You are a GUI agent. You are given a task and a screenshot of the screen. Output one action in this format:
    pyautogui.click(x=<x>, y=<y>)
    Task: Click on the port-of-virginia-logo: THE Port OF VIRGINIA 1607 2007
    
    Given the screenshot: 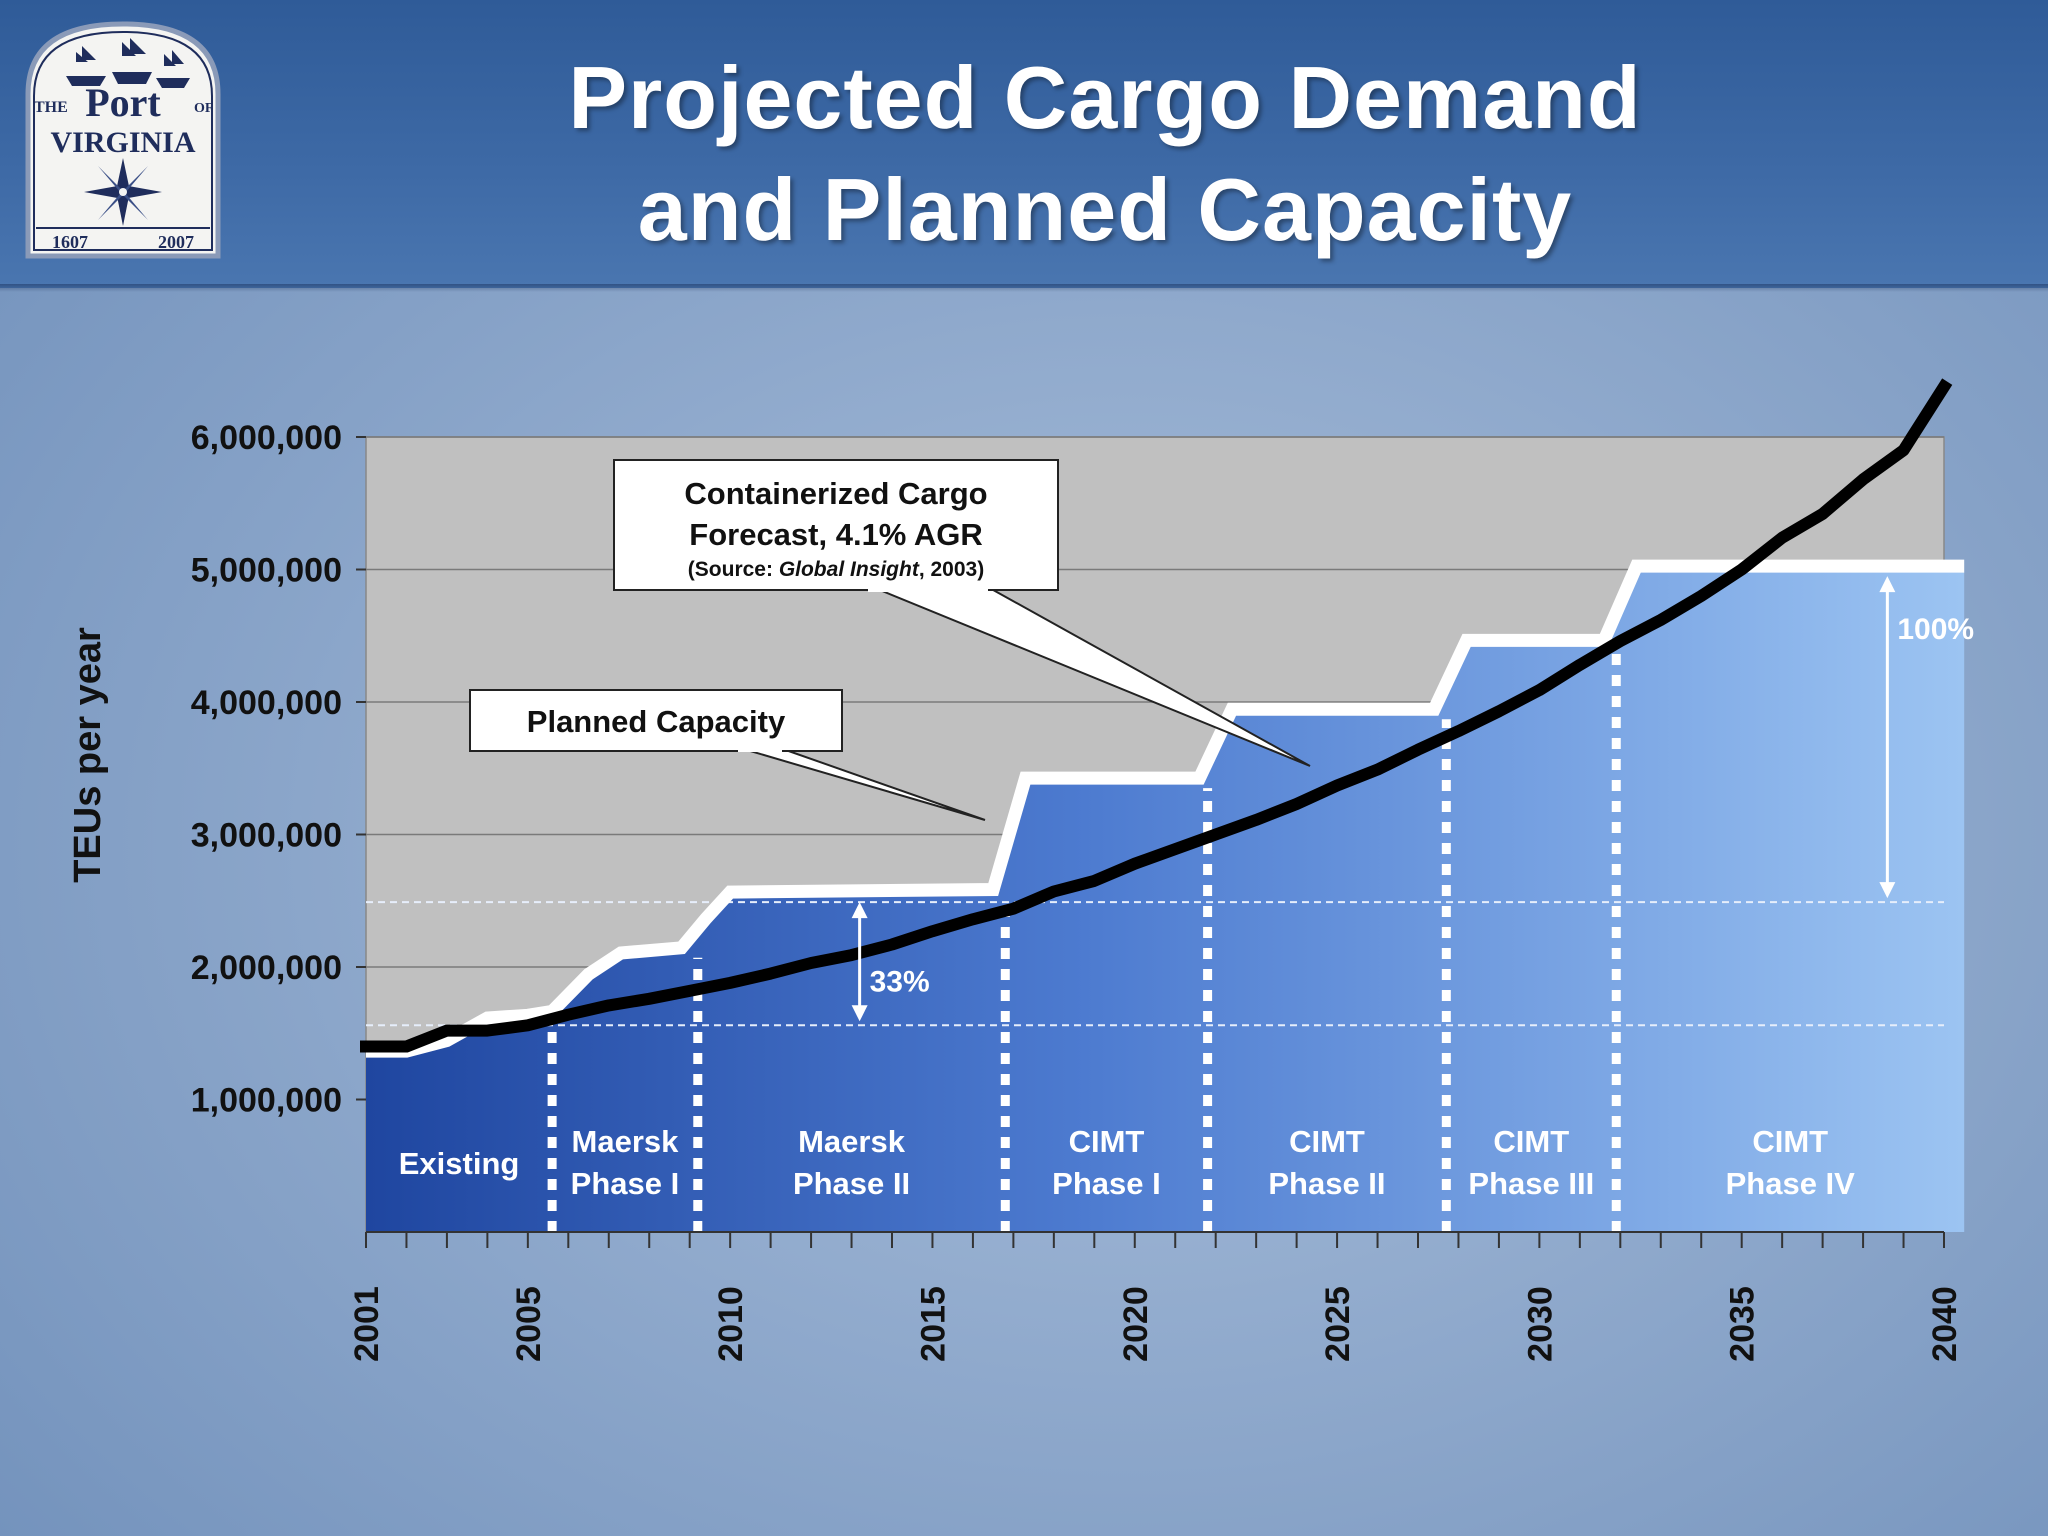 What is the action you would take?
    pyautogui.click(x=123, y=140)
    